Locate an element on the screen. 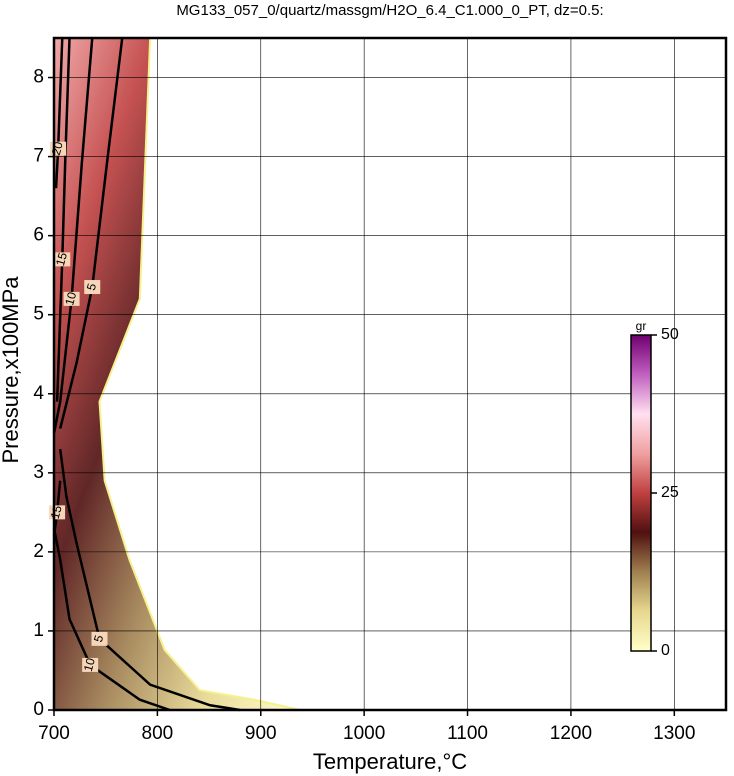  y-tick-label: 1 is located at coordinates (38, 630).